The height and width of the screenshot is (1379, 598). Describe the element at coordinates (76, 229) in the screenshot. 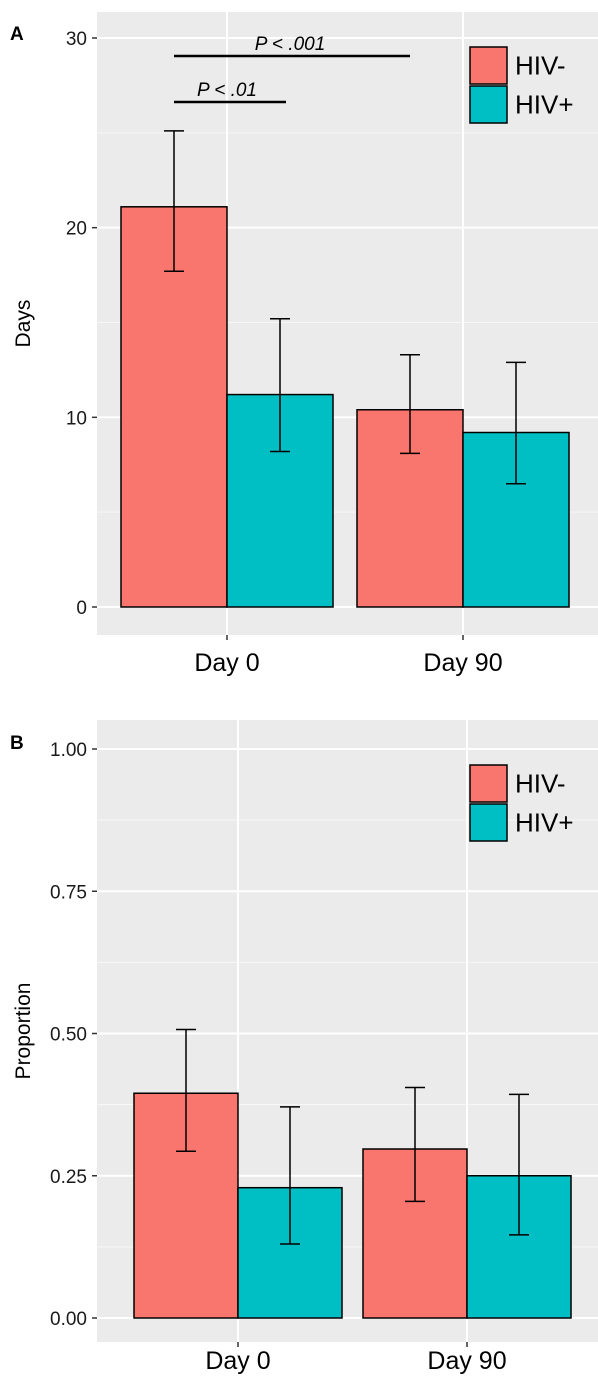

I see `y-tick-label: 20` at that location.